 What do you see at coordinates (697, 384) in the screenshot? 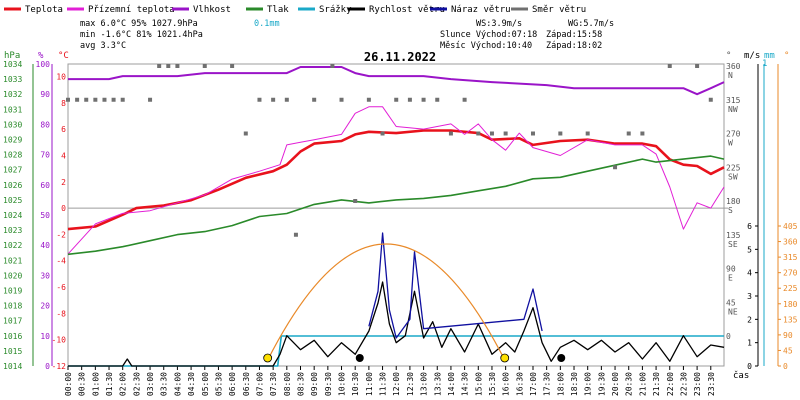
I see `x-tick-label: 23:00` at bounding box center [697, 384].